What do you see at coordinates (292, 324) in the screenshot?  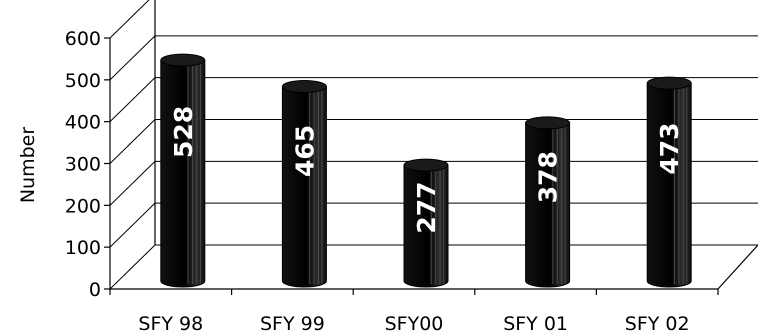 I see `x-tick-label: SFY 99` at bounding box center [292, 324].